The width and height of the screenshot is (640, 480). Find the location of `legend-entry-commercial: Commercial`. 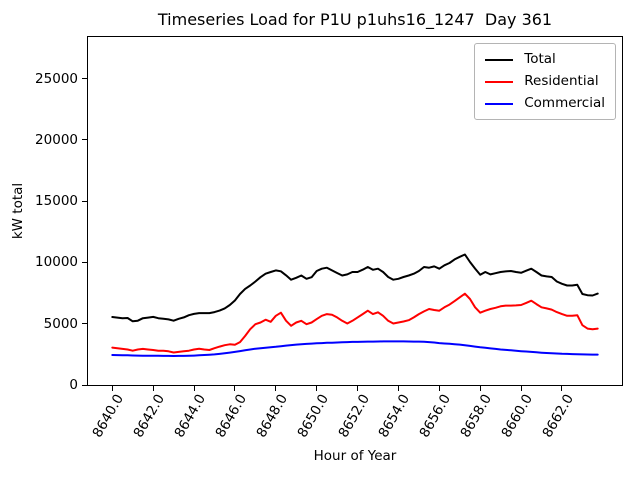

legend-entry-commercial: Commercial is located at coordinates (545, 103).